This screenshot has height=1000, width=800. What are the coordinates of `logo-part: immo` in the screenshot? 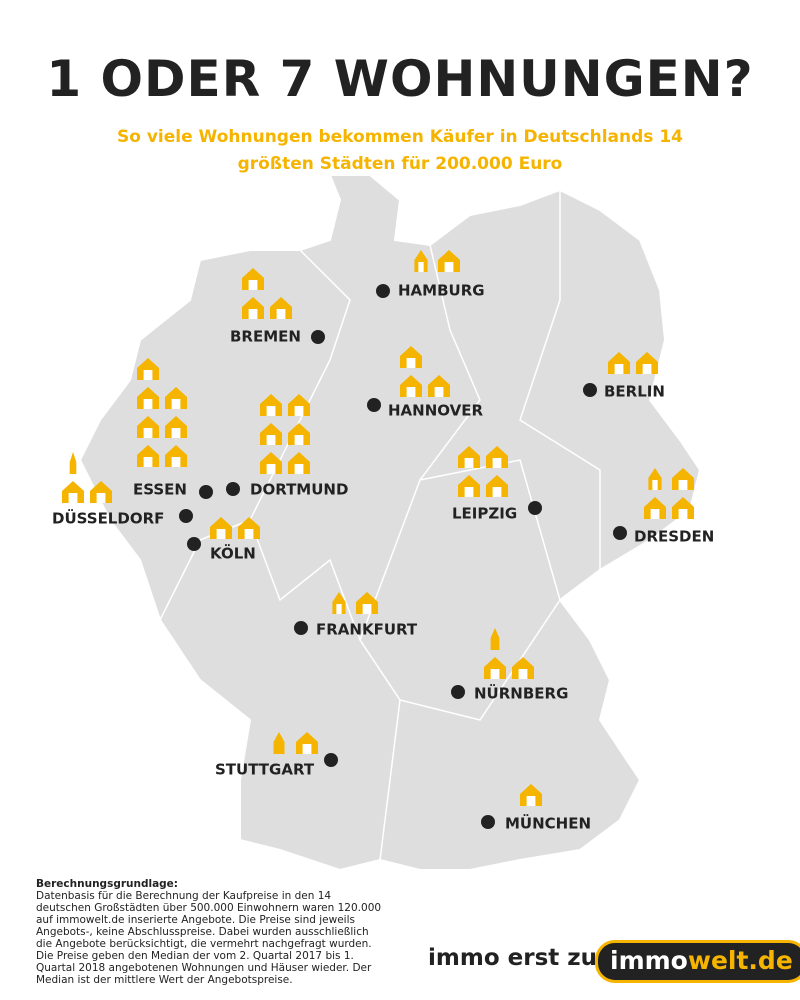 It's located at (649, 960).